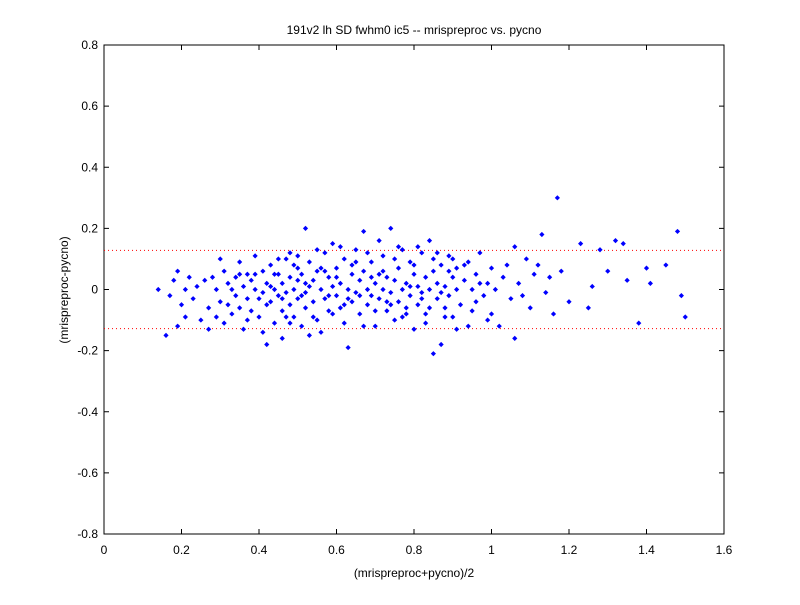 This screenshot has height=605, width=800. Describe the element at coordinates (89, 167) in the screenshot. I see `y-tick-label: 0.4` at that location.